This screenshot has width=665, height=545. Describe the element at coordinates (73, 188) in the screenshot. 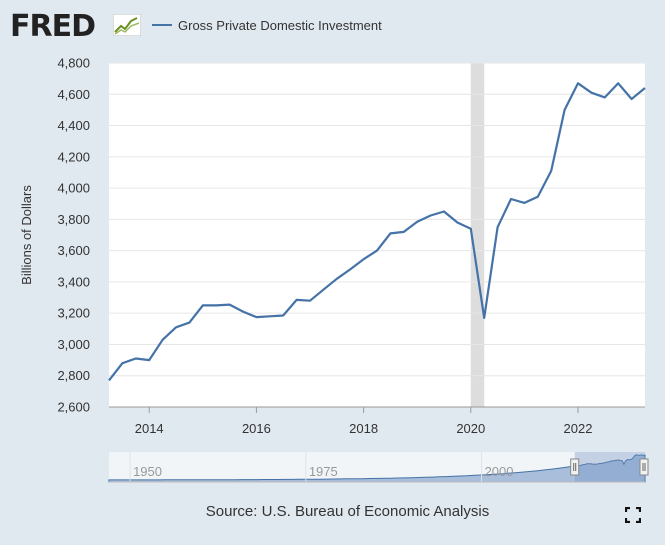

I see `y-tick-label: 4,000` at that location.